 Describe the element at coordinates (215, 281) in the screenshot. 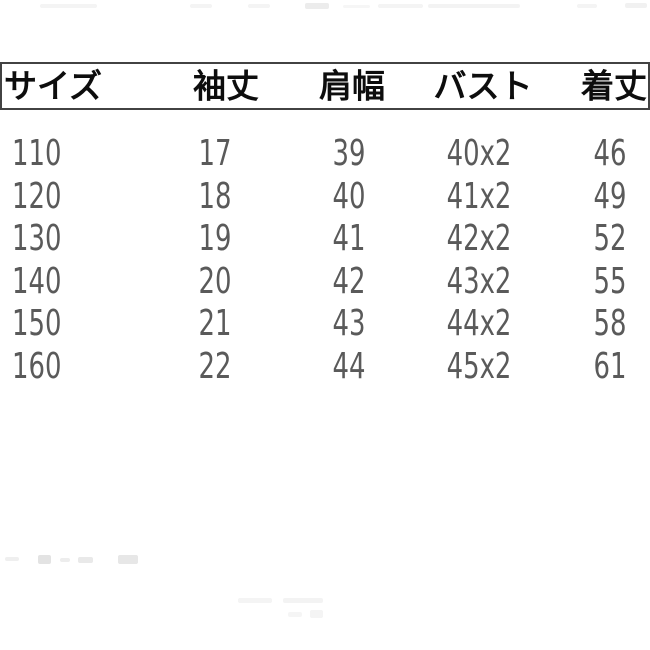

I see `cell-sleeve-length: 20` at that location.